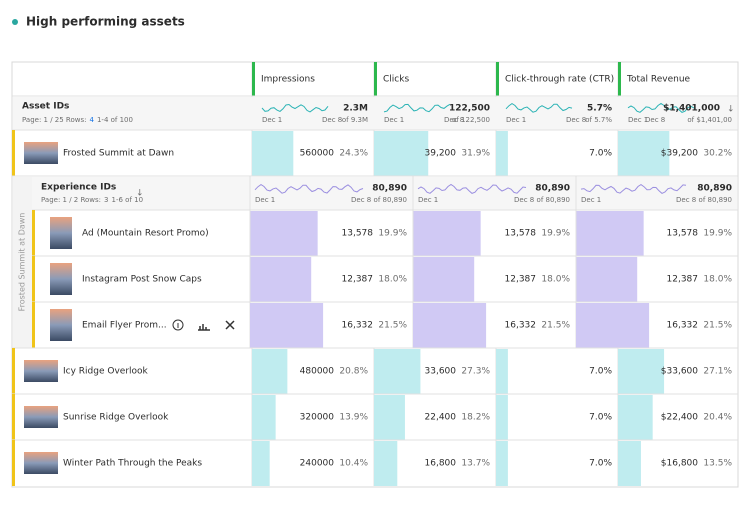 The width and height of the screenshot is (750, 510). What do you see at coordinates (15, 22) in the screenshot?
I see `title-dot` at bounding box center [15, 22].